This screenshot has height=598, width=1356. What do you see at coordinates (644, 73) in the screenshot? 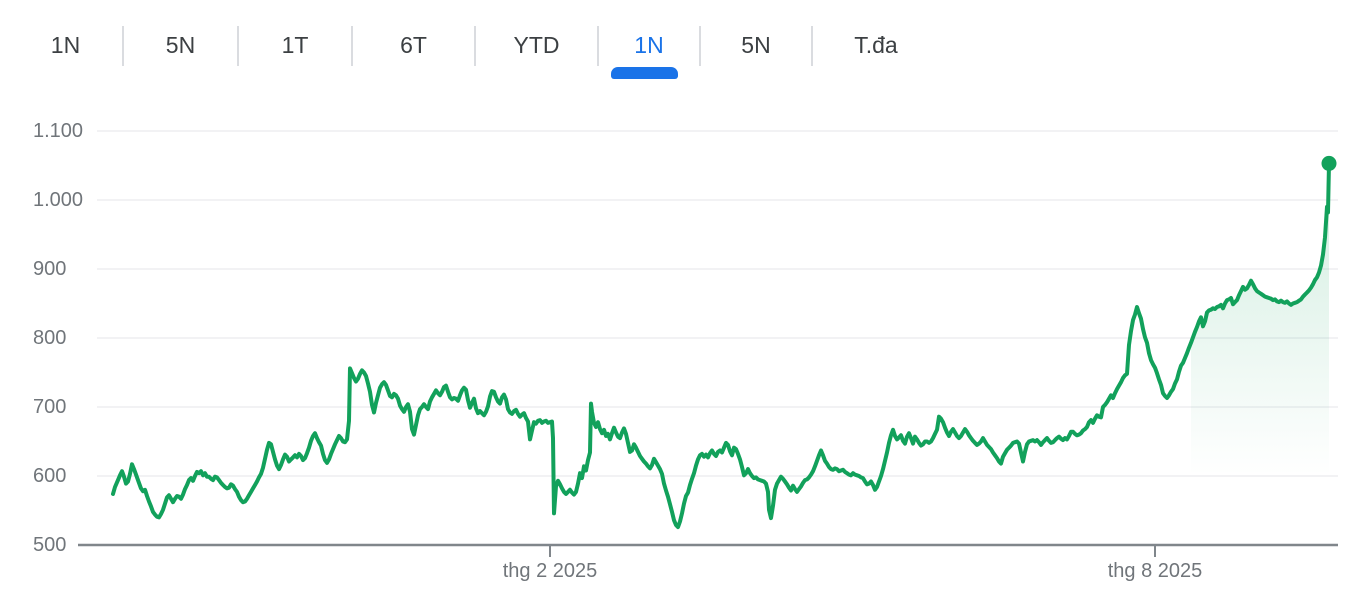
I see `selected-tab-indicator` at bounding box center [644, 73].